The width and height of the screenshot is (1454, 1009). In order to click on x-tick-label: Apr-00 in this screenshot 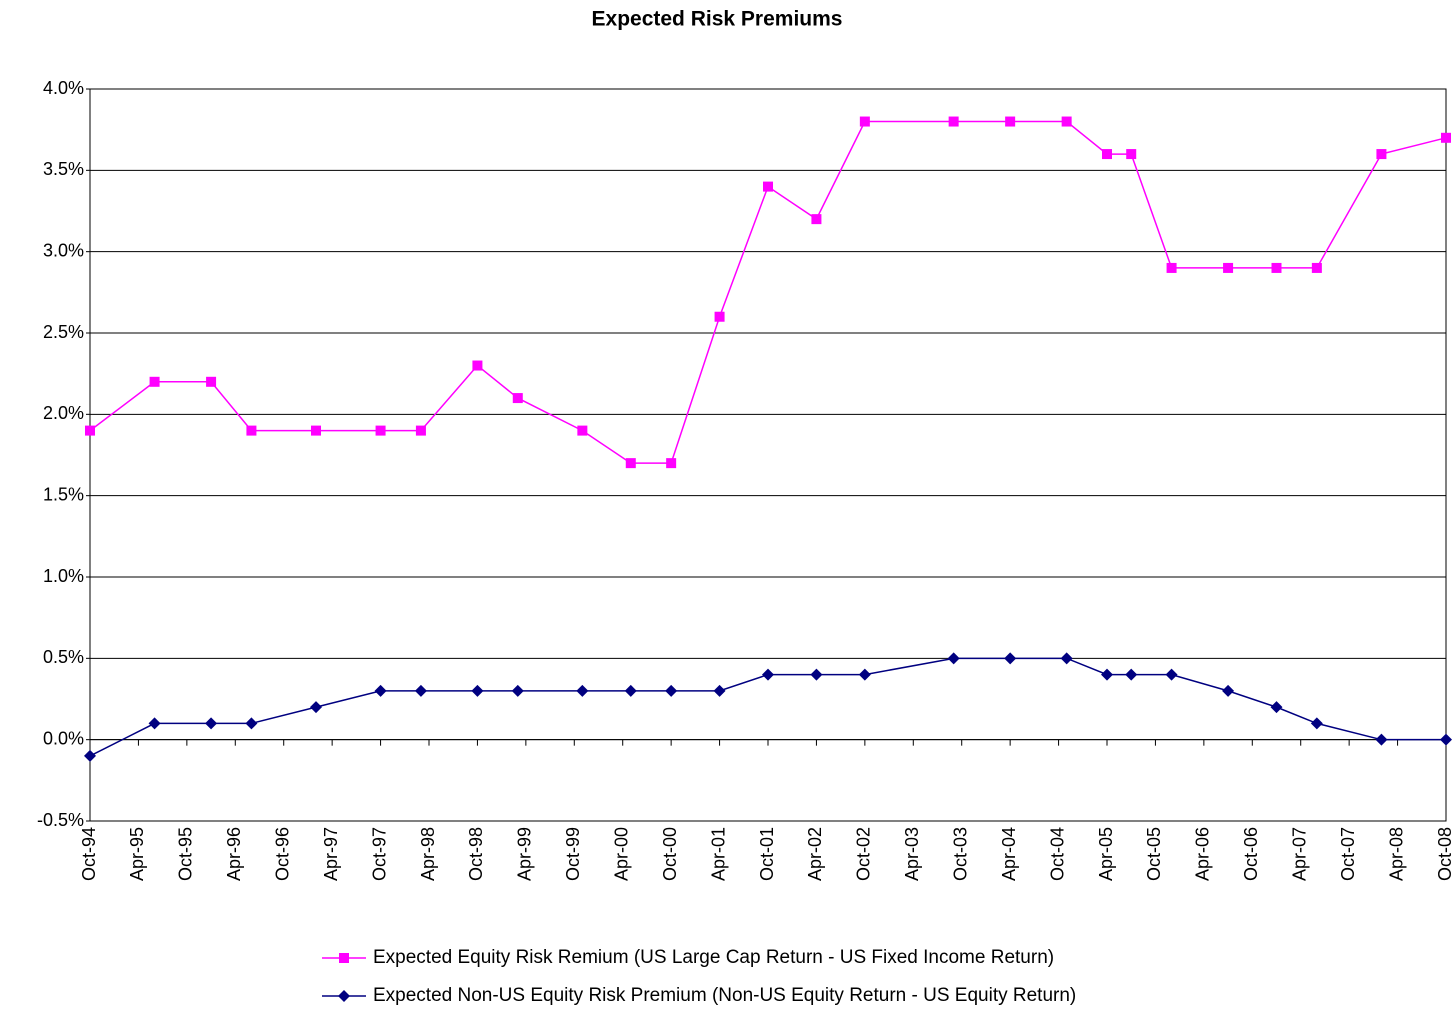, I will do `click(621, 854)`.